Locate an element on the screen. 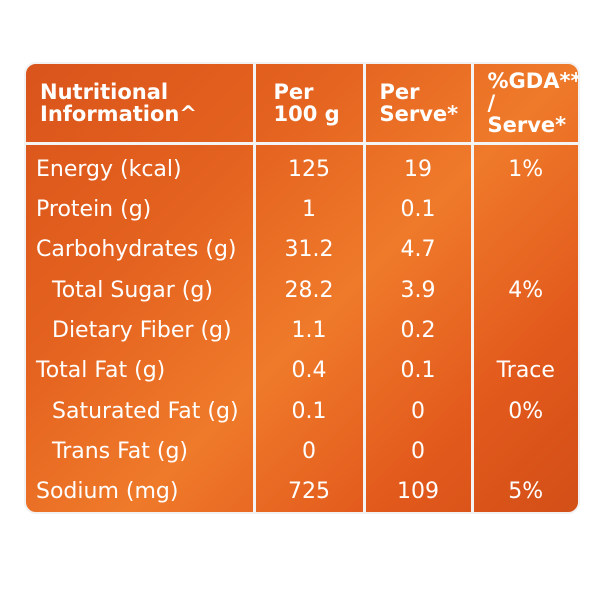 This screenshot has height=600, width=600. row-label: Energy (kcal) is located at coordinates (141, 166).